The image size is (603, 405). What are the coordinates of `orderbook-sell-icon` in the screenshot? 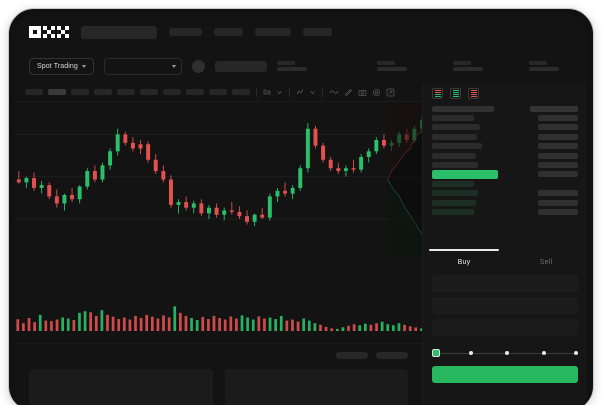 It's located at (473, 93).